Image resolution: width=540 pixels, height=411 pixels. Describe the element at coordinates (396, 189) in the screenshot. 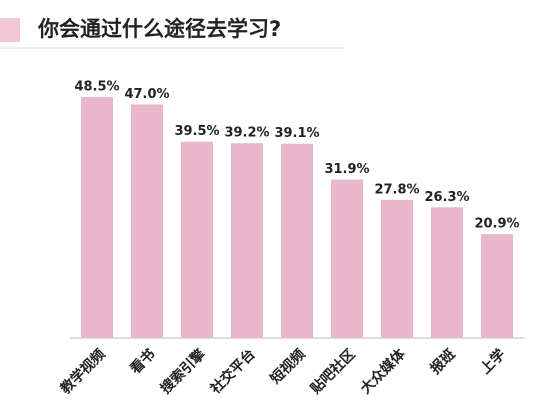

I see `value-label: 27.8%` at that location.